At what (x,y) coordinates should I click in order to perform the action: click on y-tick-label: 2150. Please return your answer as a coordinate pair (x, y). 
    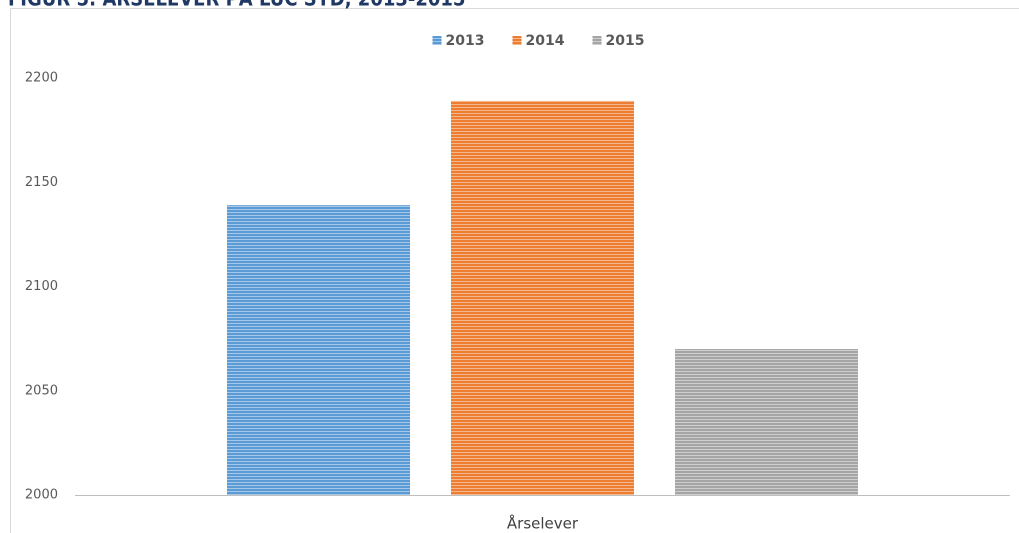
    Looking at the image, I should click on (41, 182).